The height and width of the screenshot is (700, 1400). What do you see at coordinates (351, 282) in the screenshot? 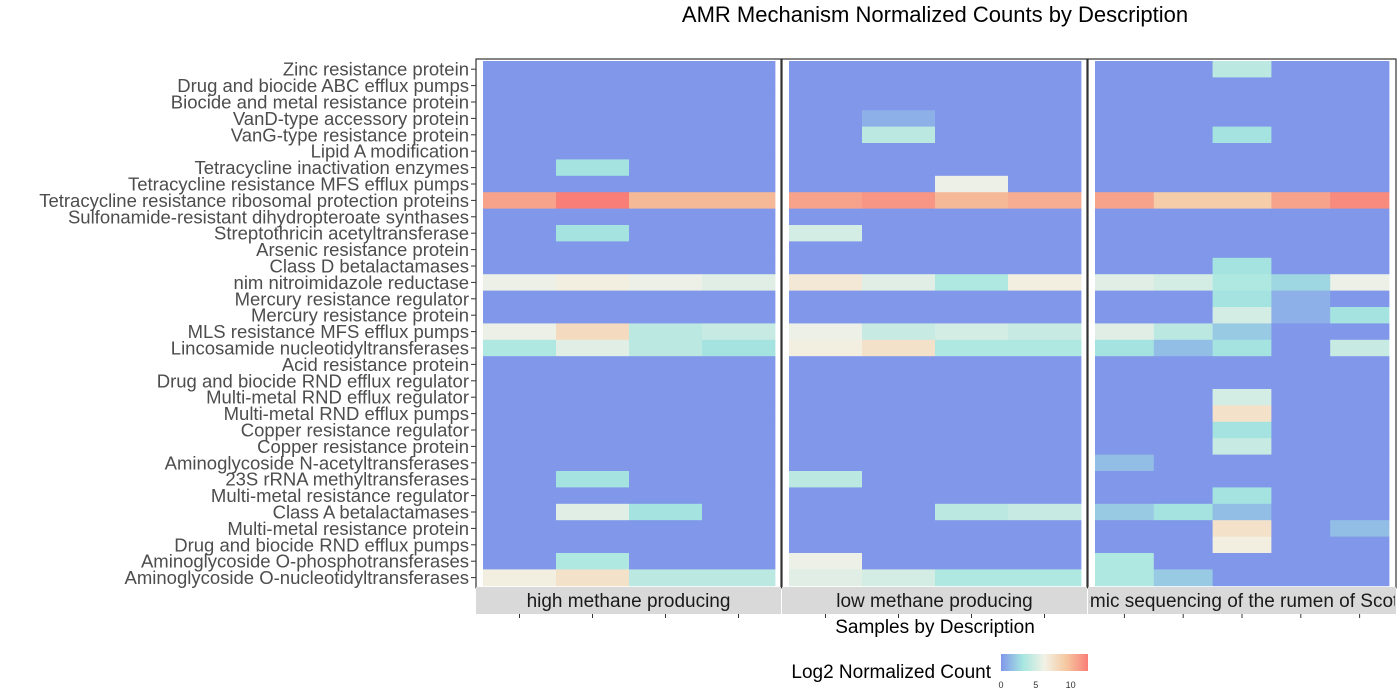
I see `row-label: nim nitroimidazole reductase` at bounding box center [351, 282].